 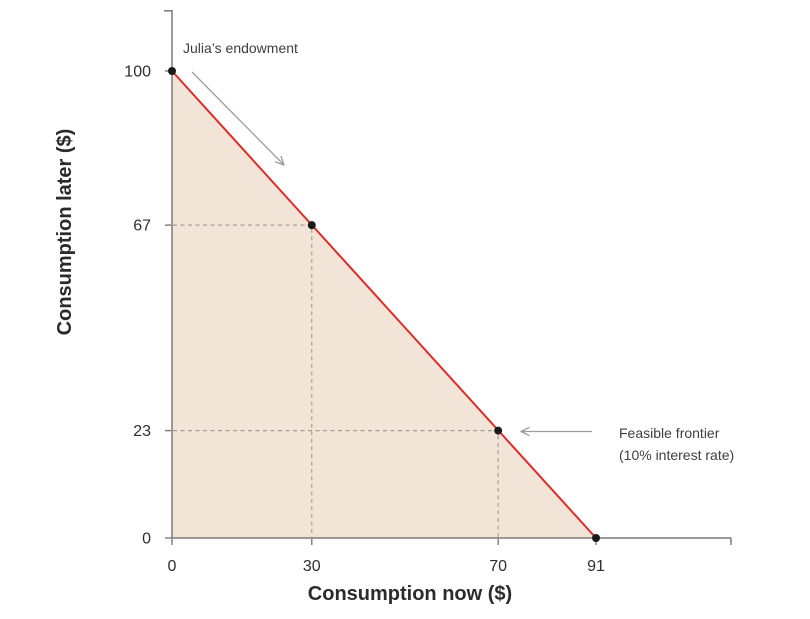 What do you see at coordinates (596, 566) in the screenshot?
I see `x-tick-label-91: 91` at bounding box center [596, 566].